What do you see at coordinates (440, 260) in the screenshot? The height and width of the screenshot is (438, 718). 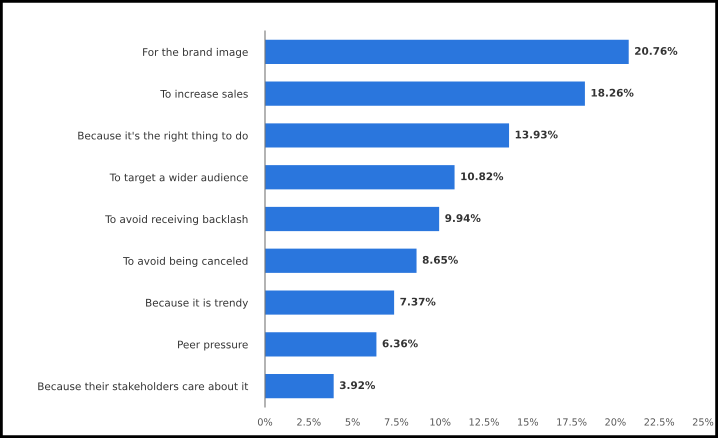 I see `data-label: 8.65%` at bounding box center [440, 260].